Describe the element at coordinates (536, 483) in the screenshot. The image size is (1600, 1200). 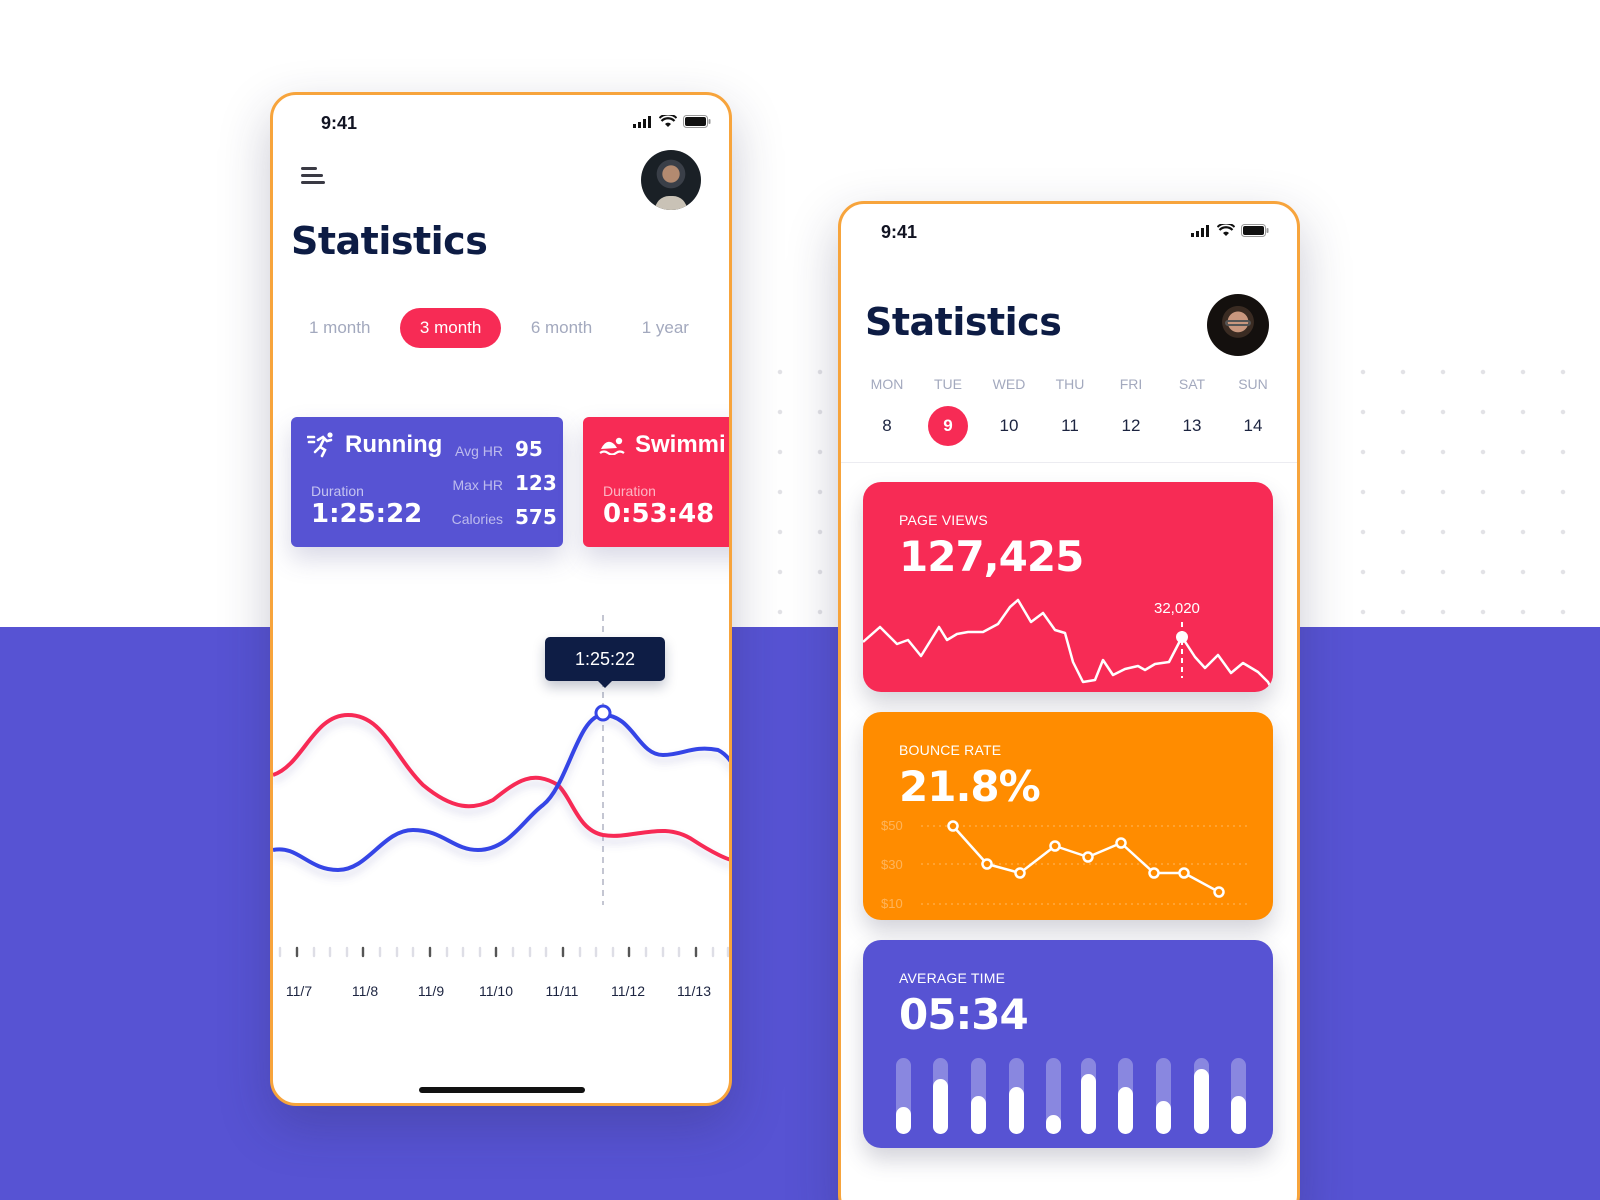
I see `max-hr-value: 123` at that location.